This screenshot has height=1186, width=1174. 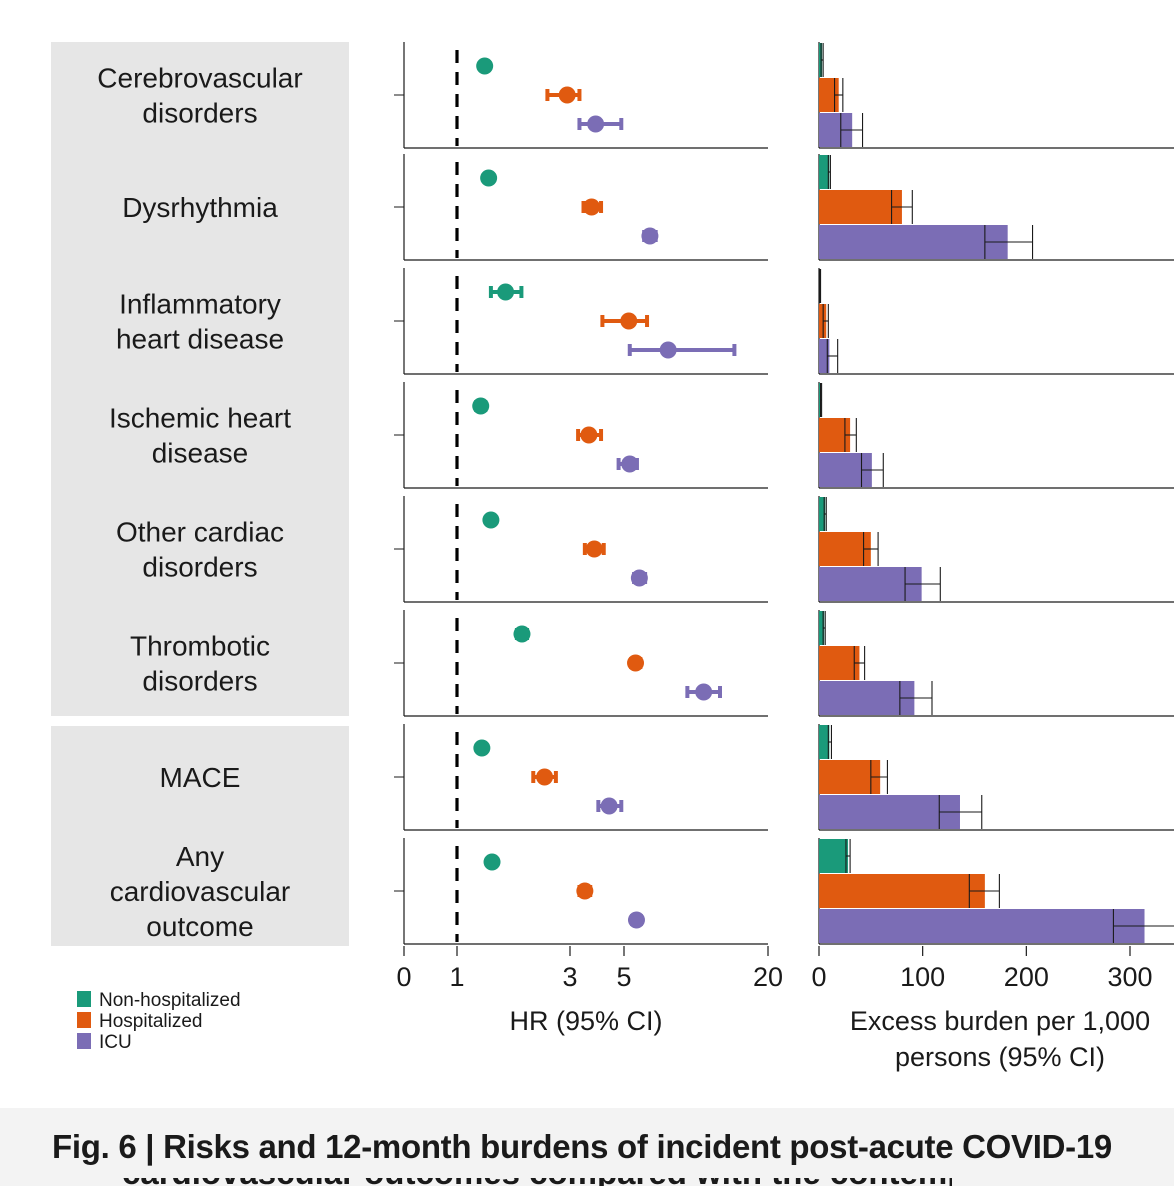 I want to click on burden-axis-title-line-2: persons (95% CI), so click(x=1000, y=1057).